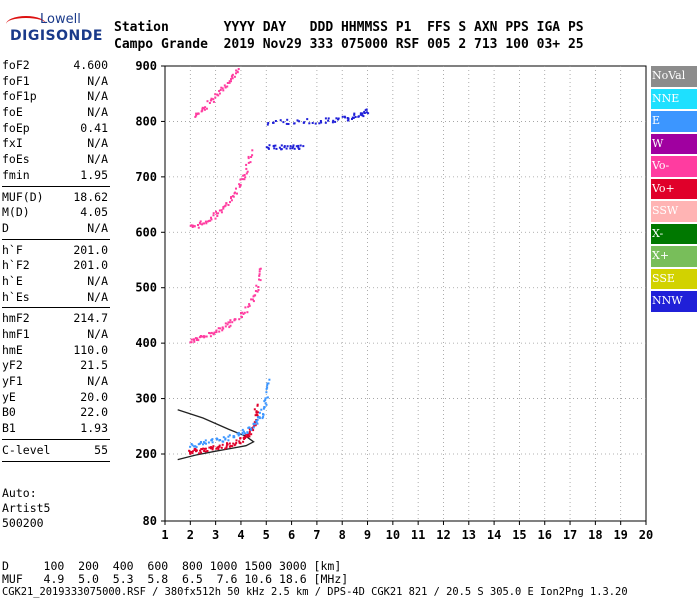 This screenshot has height=600, width=700. What do you see at coordinates (674, 121) in the screenshot?
I see `legend-item: E` at bounding box center [674, 121].